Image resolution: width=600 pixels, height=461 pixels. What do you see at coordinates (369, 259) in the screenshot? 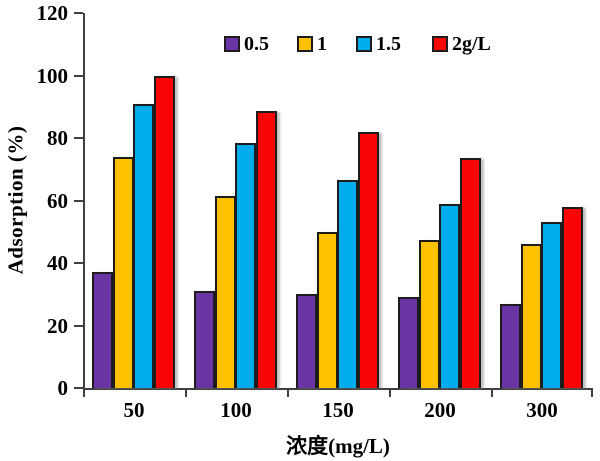
I see `bar-2g/L-150` at bounding box center [369, 259].